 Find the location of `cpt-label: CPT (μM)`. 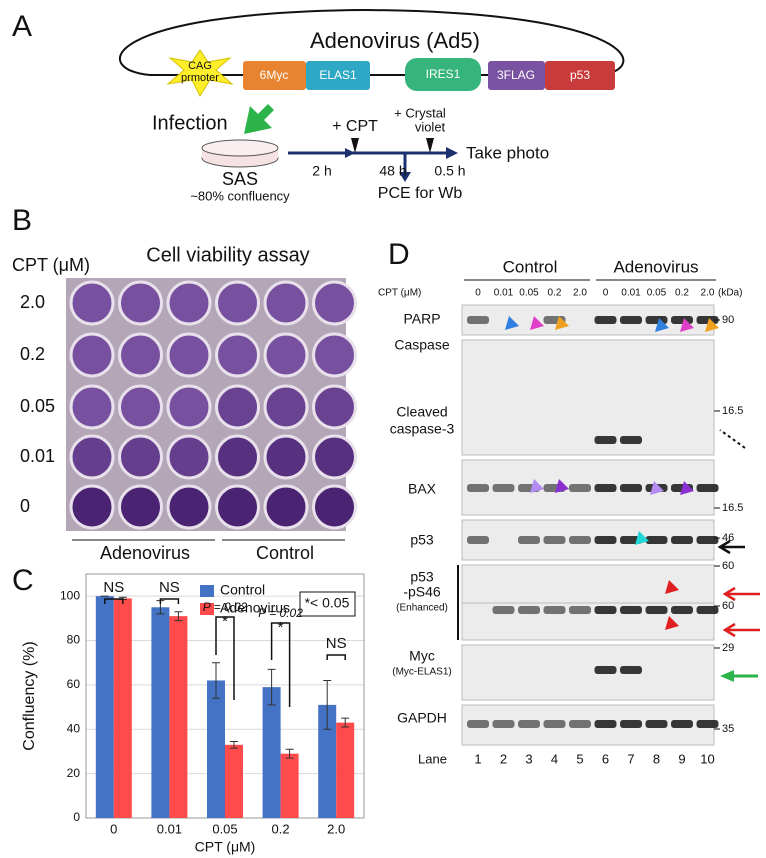

cpt-label: CPT (μM) is located at coordinates (399, 293).